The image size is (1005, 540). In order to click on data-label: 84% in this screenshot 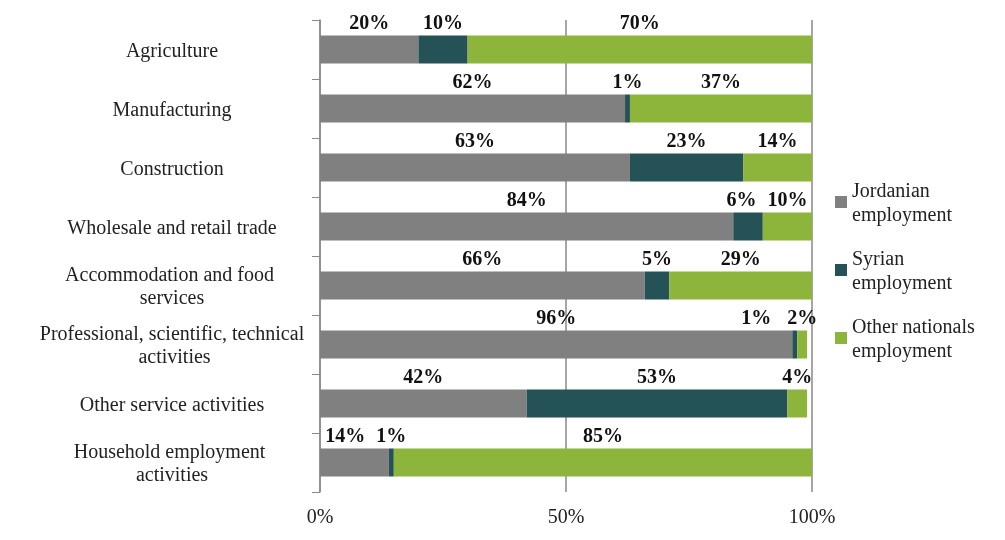, I will do `click(526, 198)`.